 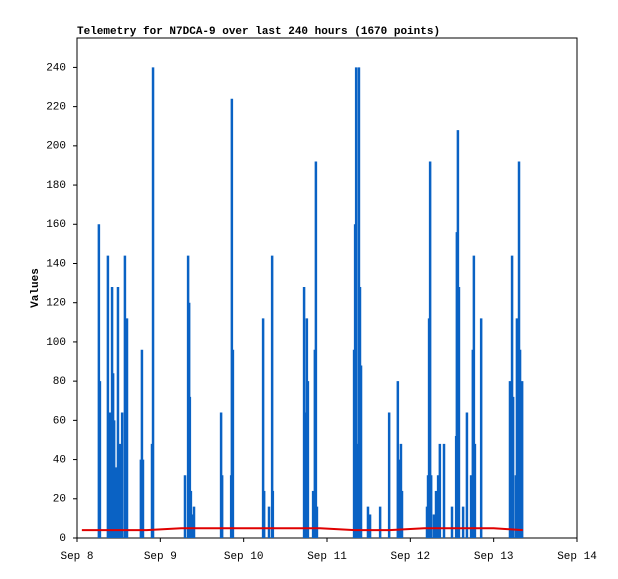 What do you see at coordinates (494, 557) in the screenshot?
I see `x-tick-label: Sep 13` at bounding box center [494, 557].